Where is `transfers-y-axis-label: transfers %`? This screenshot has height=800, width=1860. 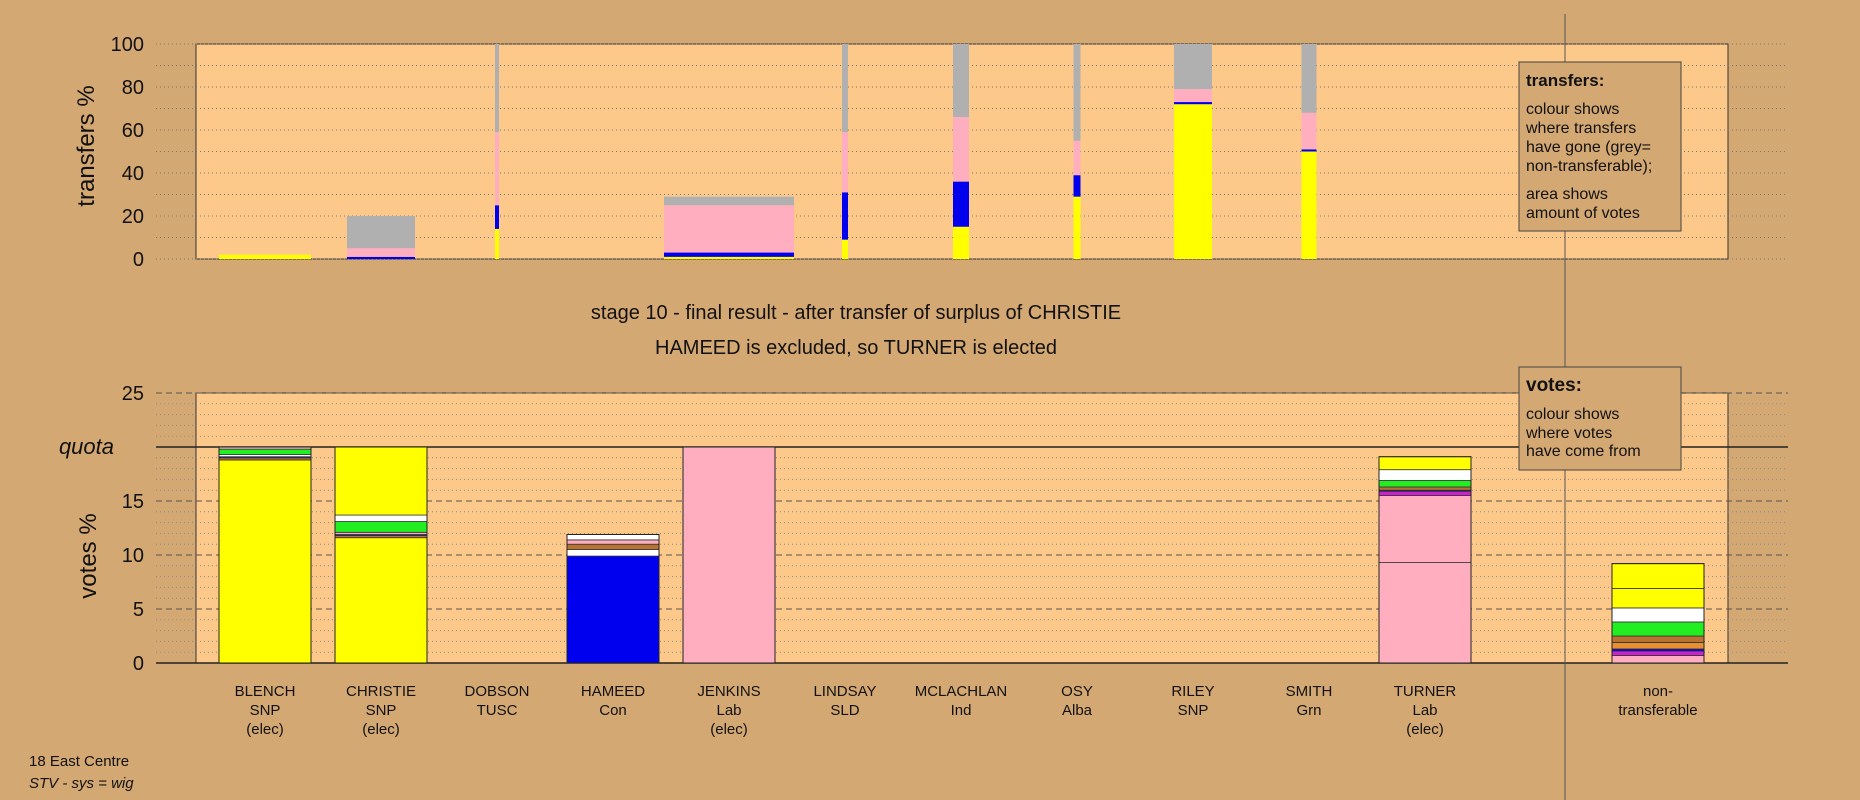 transfers-y-axis-label: transfers % is located at coordinates (86, 145).